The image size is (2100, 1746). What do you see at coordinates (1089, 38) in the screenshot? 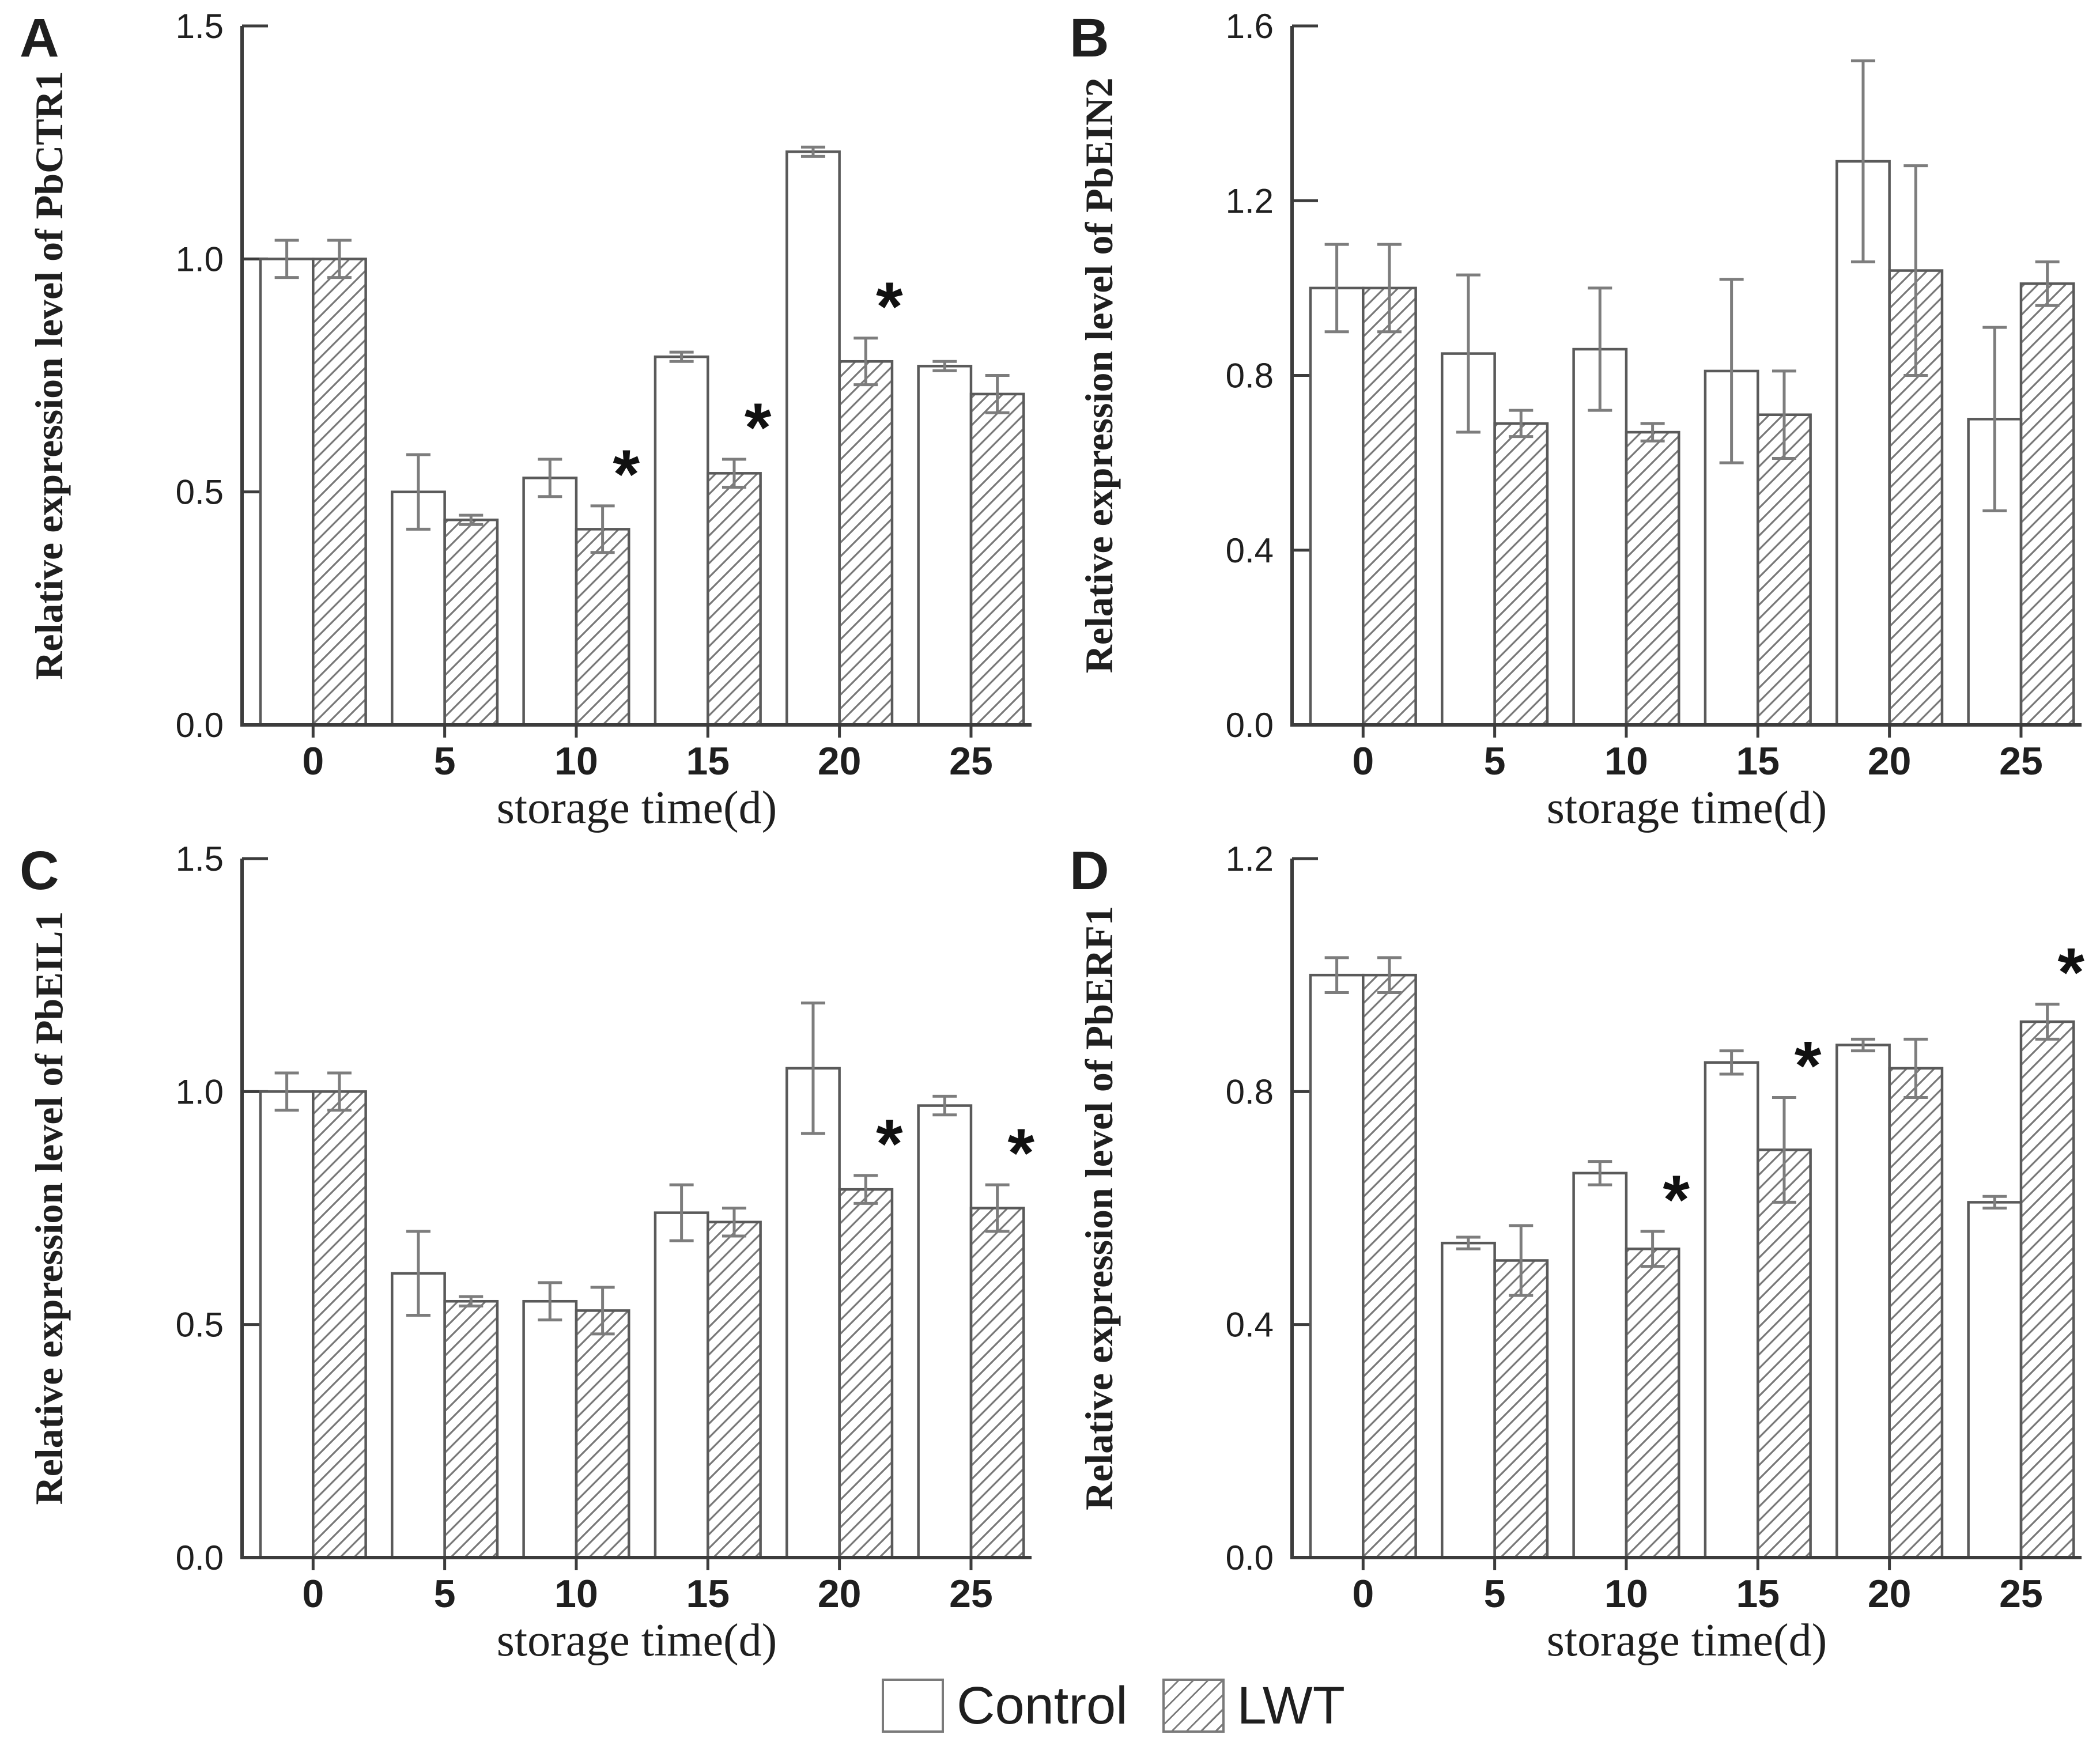
I see `svg-text: B` at bounding box center [1089, 38].